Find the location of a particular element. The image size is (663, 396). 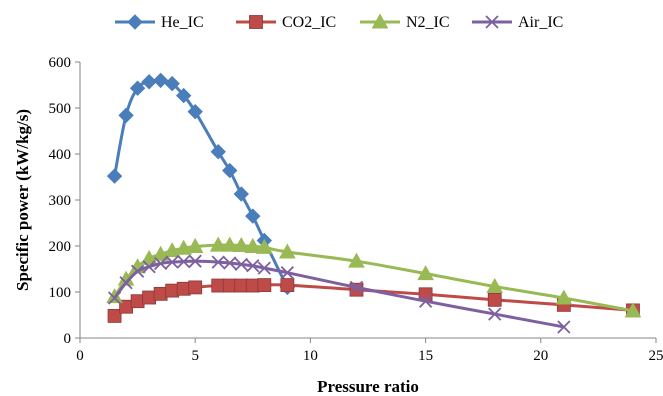

series-line-N2_IC is located at coordinates (373, 278).